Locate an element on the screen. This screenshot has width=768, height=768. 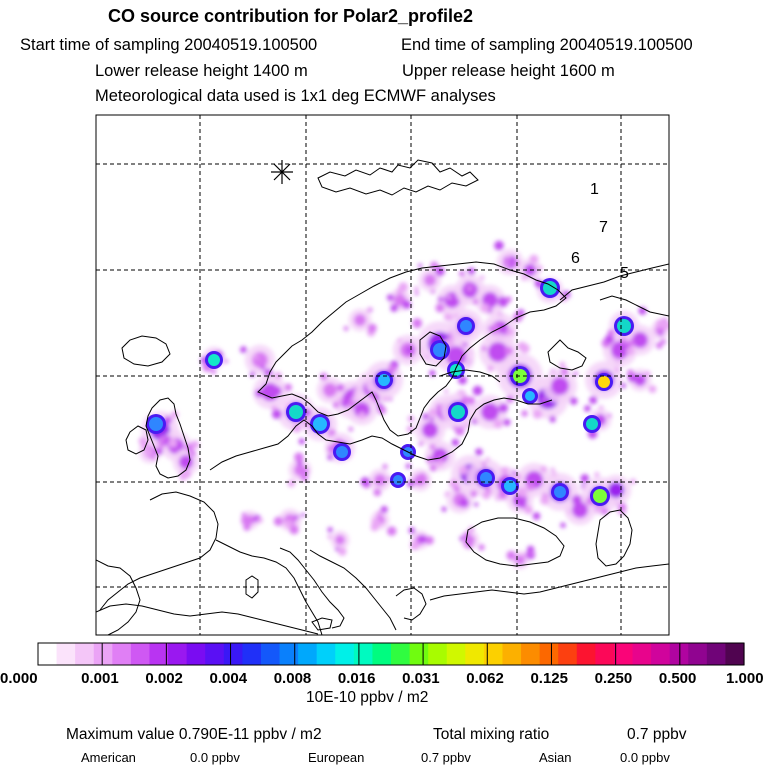
colorbar-swatches is located at coordinates (391, 654).